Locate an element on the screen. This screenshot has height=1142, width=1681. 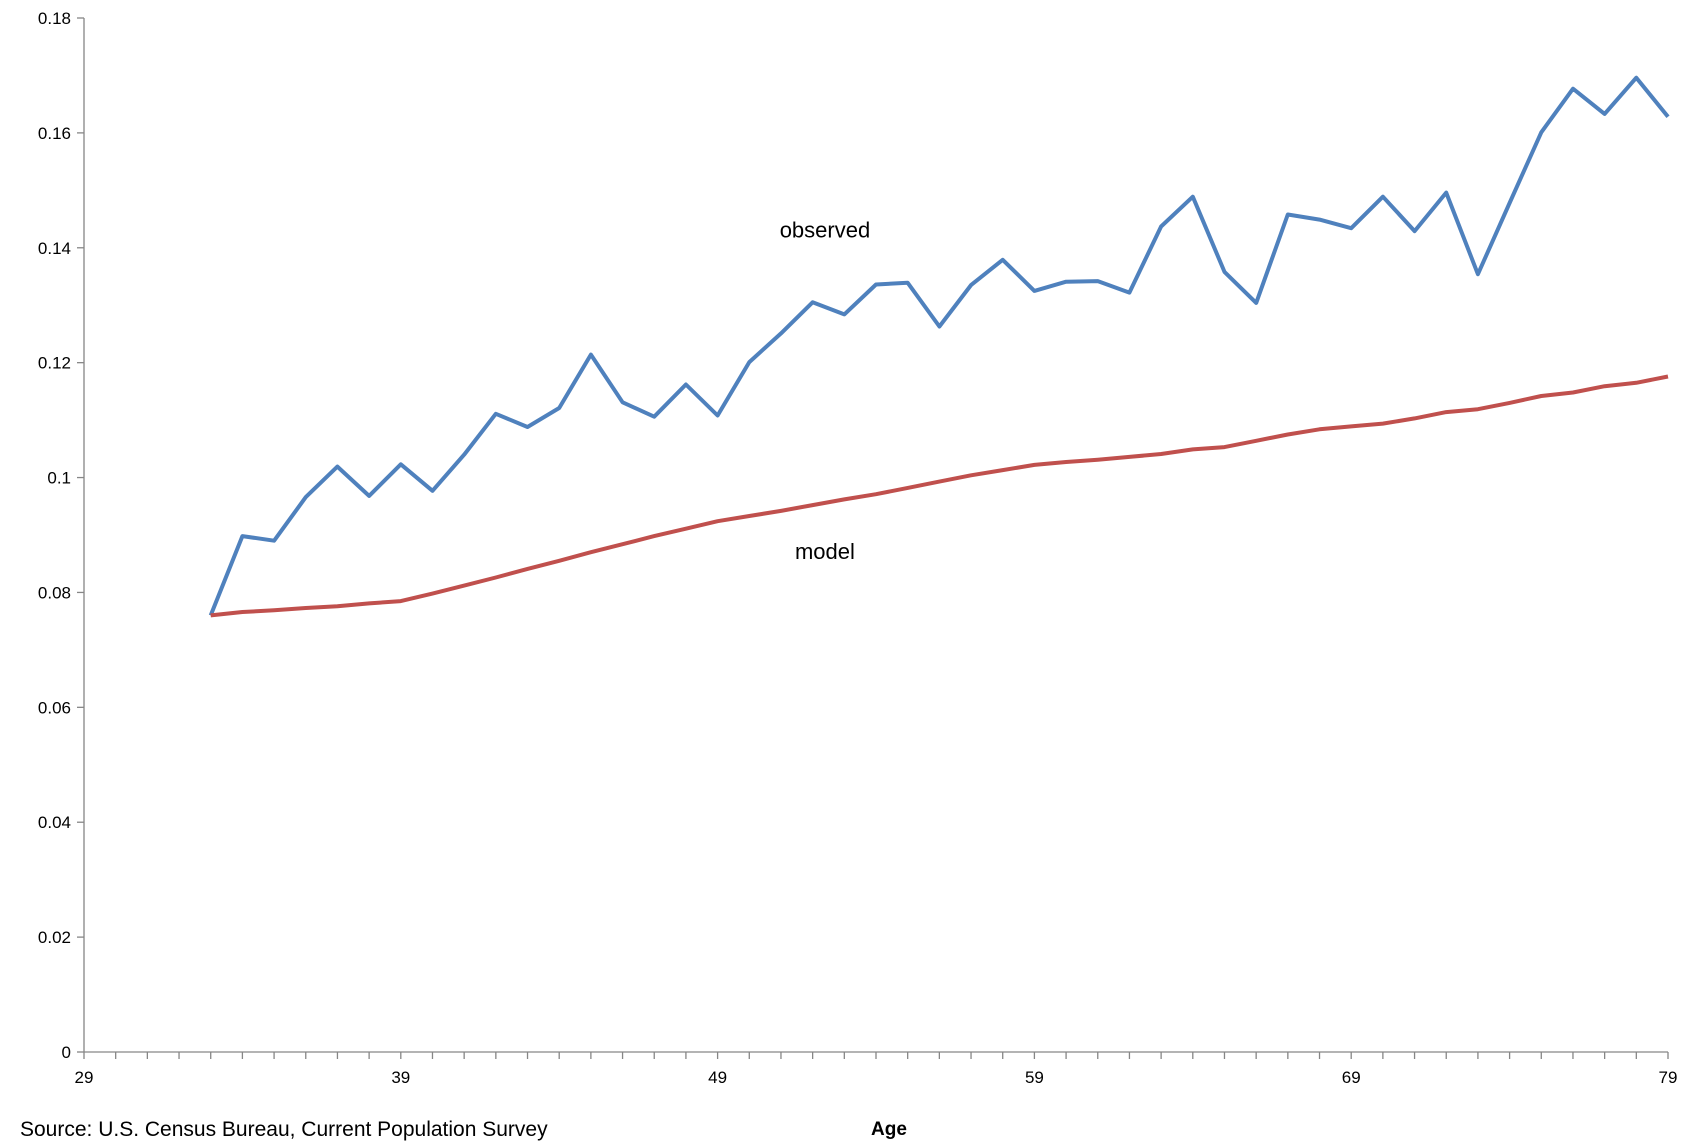
x-tick-label: 39 is located at coordinates (400, 1077).